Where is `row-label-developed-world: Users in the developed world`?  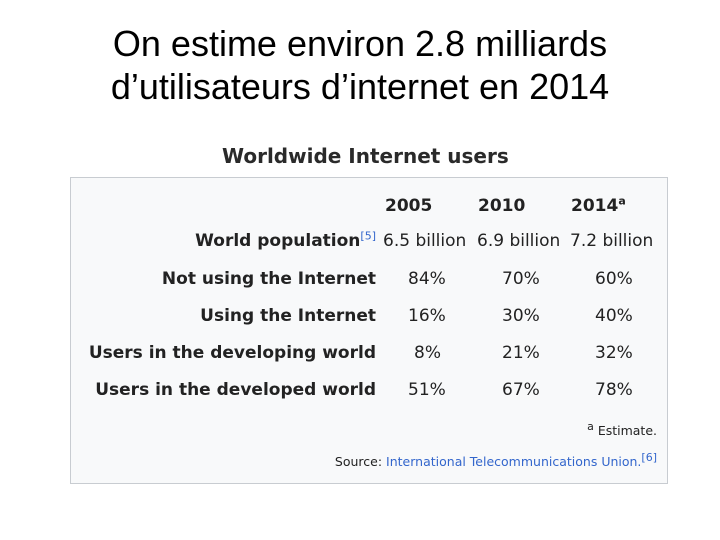
row-label-developed-world: Users in the developed world is located at coordinates (235, 390).